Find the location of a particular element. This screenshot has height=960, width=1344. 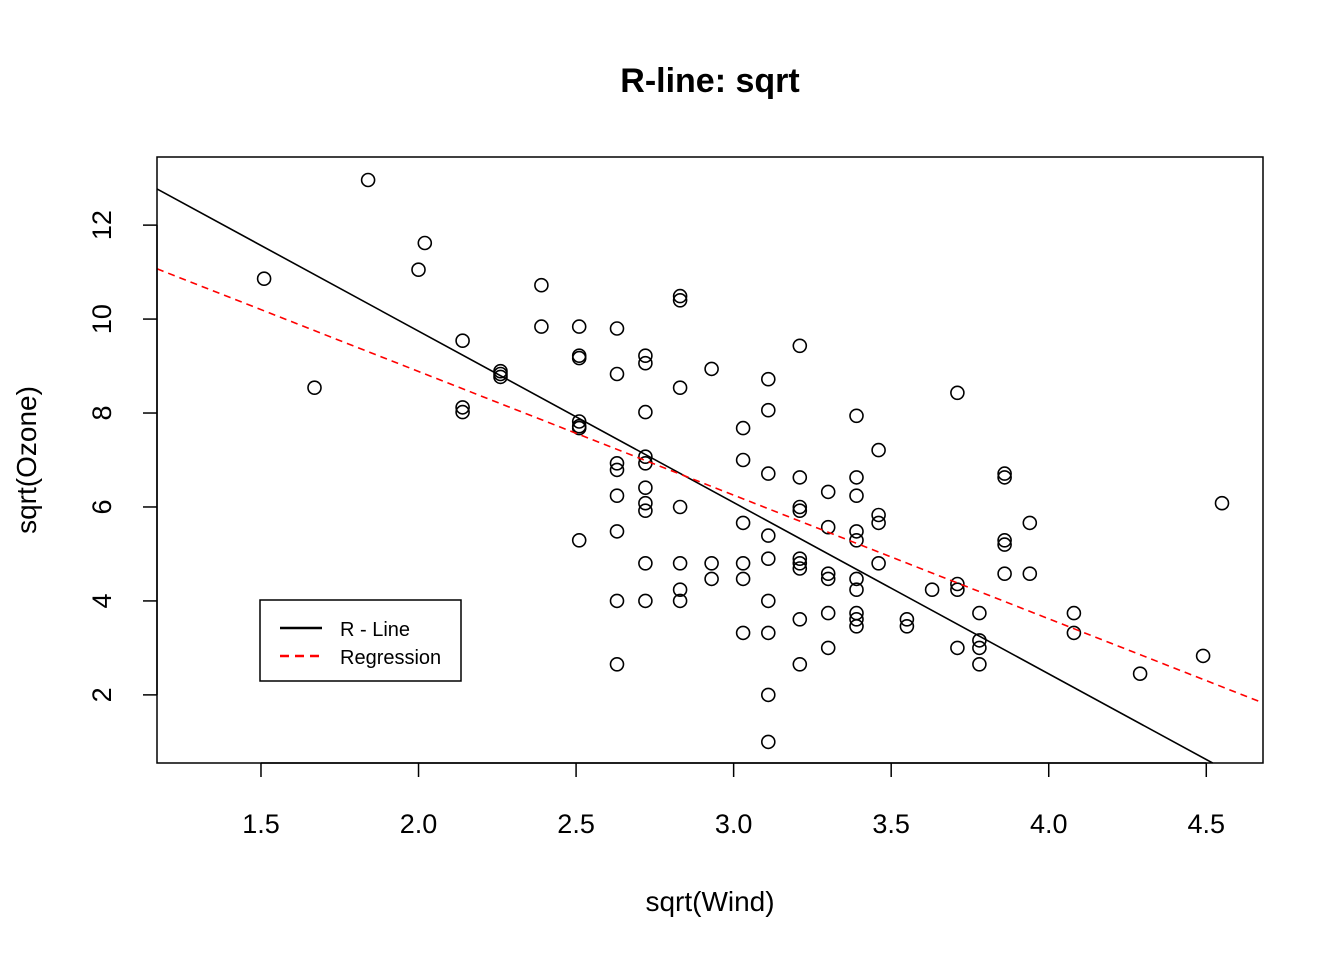

y-axis: 2 4 6 8 10 12 is located at coordinates (122, 456).